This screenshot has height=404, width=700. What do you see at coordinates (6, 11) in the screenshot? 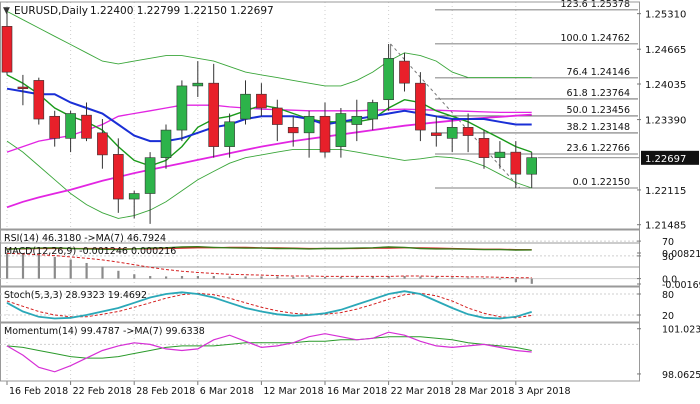
I see `collapse-arrow-icon: ▼` at bounding box center [6, 11].